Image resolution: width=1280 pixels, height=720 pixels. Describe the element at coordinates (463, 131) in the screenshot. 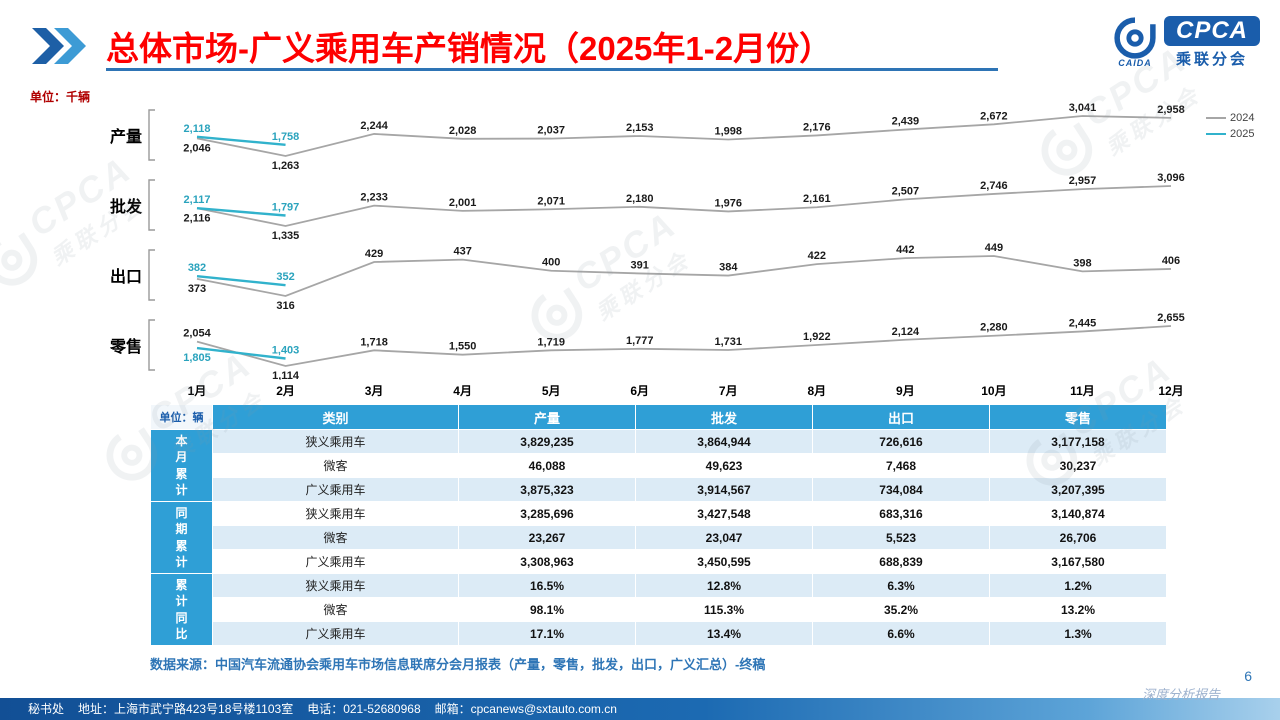

I see `svg-text: 2,028` at that location.